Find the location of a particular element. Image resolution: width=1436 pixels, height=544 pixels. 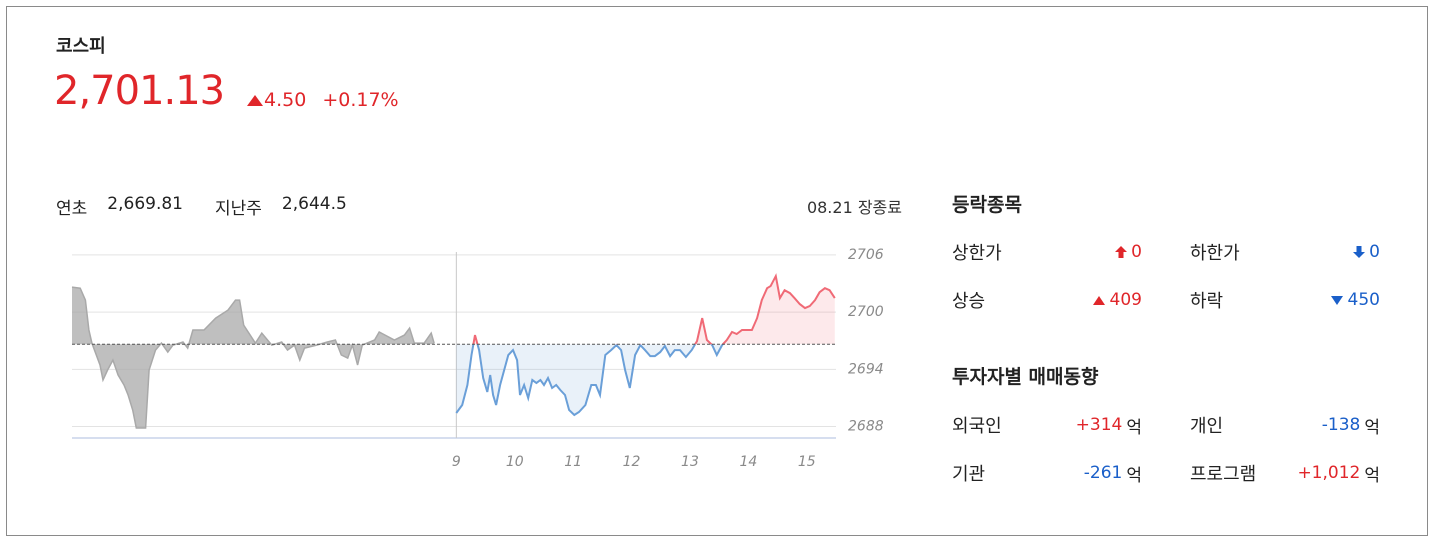

investor-row: 개인 -138 억 is located at coordinates (1285, 425).